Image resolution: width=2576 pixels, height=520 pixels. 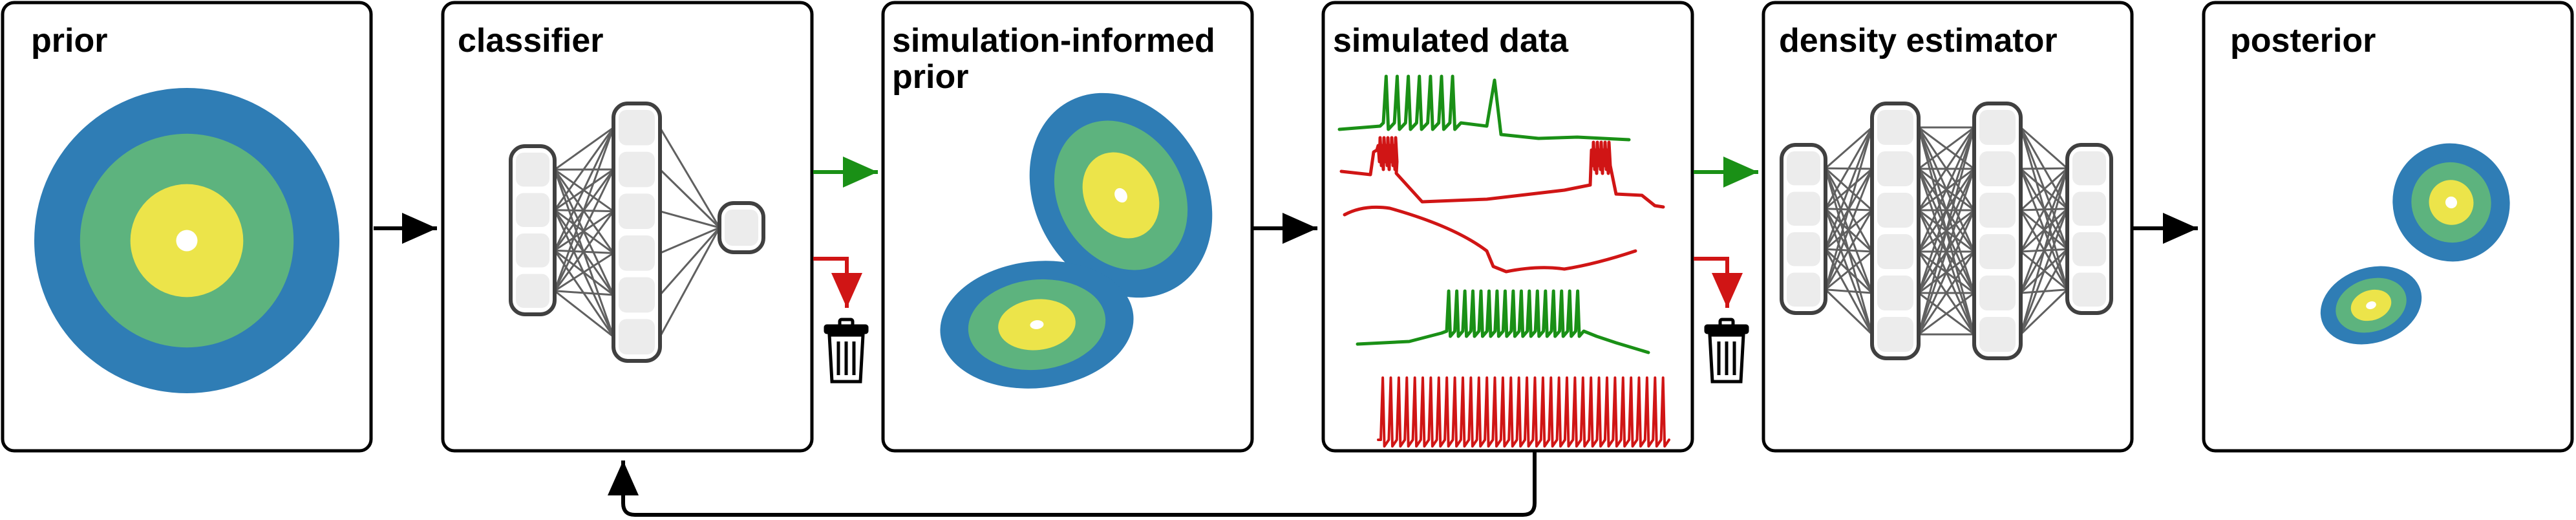 I want to click on posterior-blob-upper-center-dot, so click(x=2451, y=203).